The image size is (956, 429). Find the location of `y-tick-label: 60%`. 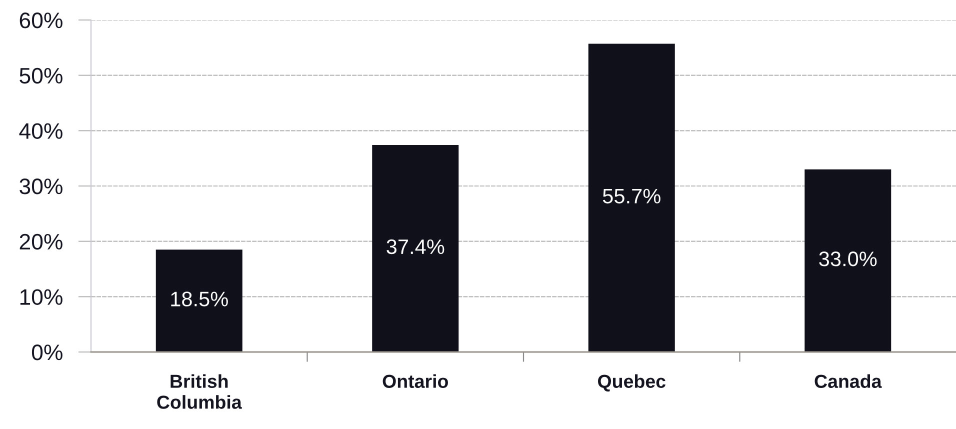

y-tick-label: 60% is located at coordinates (41, 20).